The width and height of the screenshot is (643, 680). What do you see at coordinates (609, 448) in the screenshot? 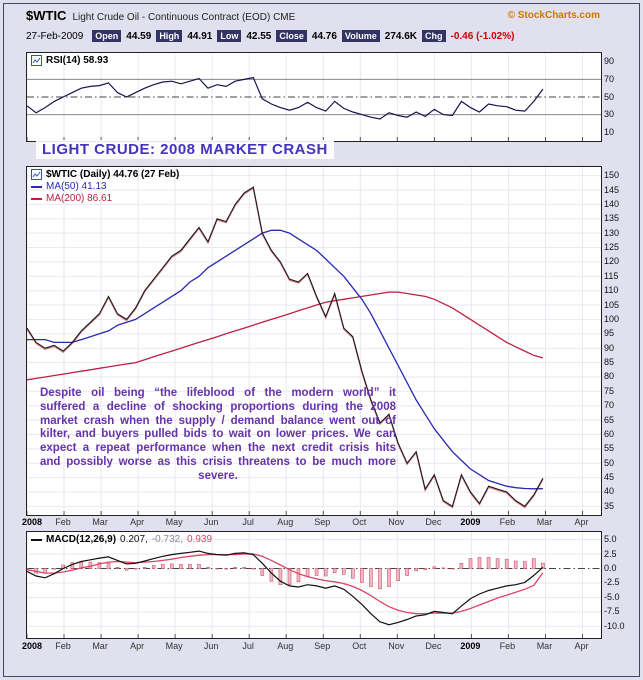
I see `y-axis-label: 55` at bounding box center [609, 448].